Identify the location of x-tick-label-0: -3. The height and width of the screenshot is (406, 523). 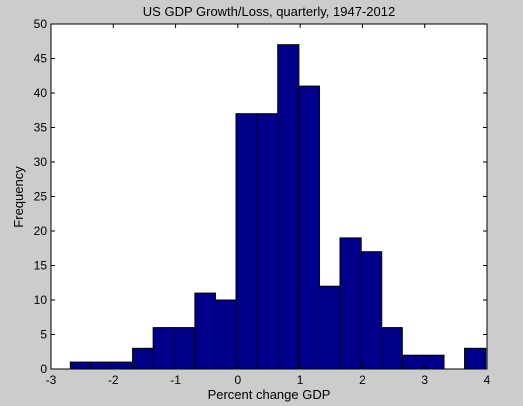
(51, 380).